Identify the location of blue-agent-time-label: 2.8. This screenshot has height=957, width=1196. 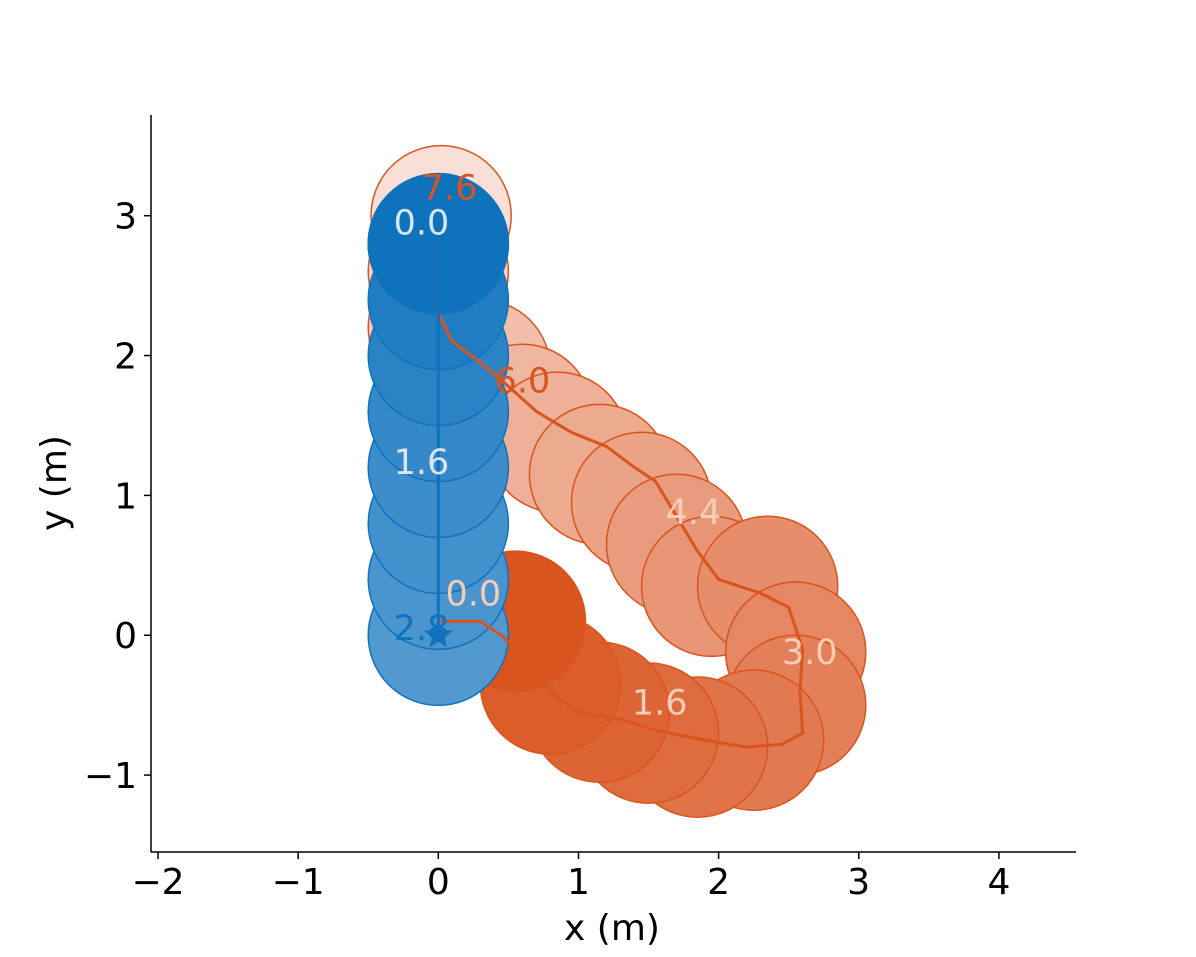
(422, 629).